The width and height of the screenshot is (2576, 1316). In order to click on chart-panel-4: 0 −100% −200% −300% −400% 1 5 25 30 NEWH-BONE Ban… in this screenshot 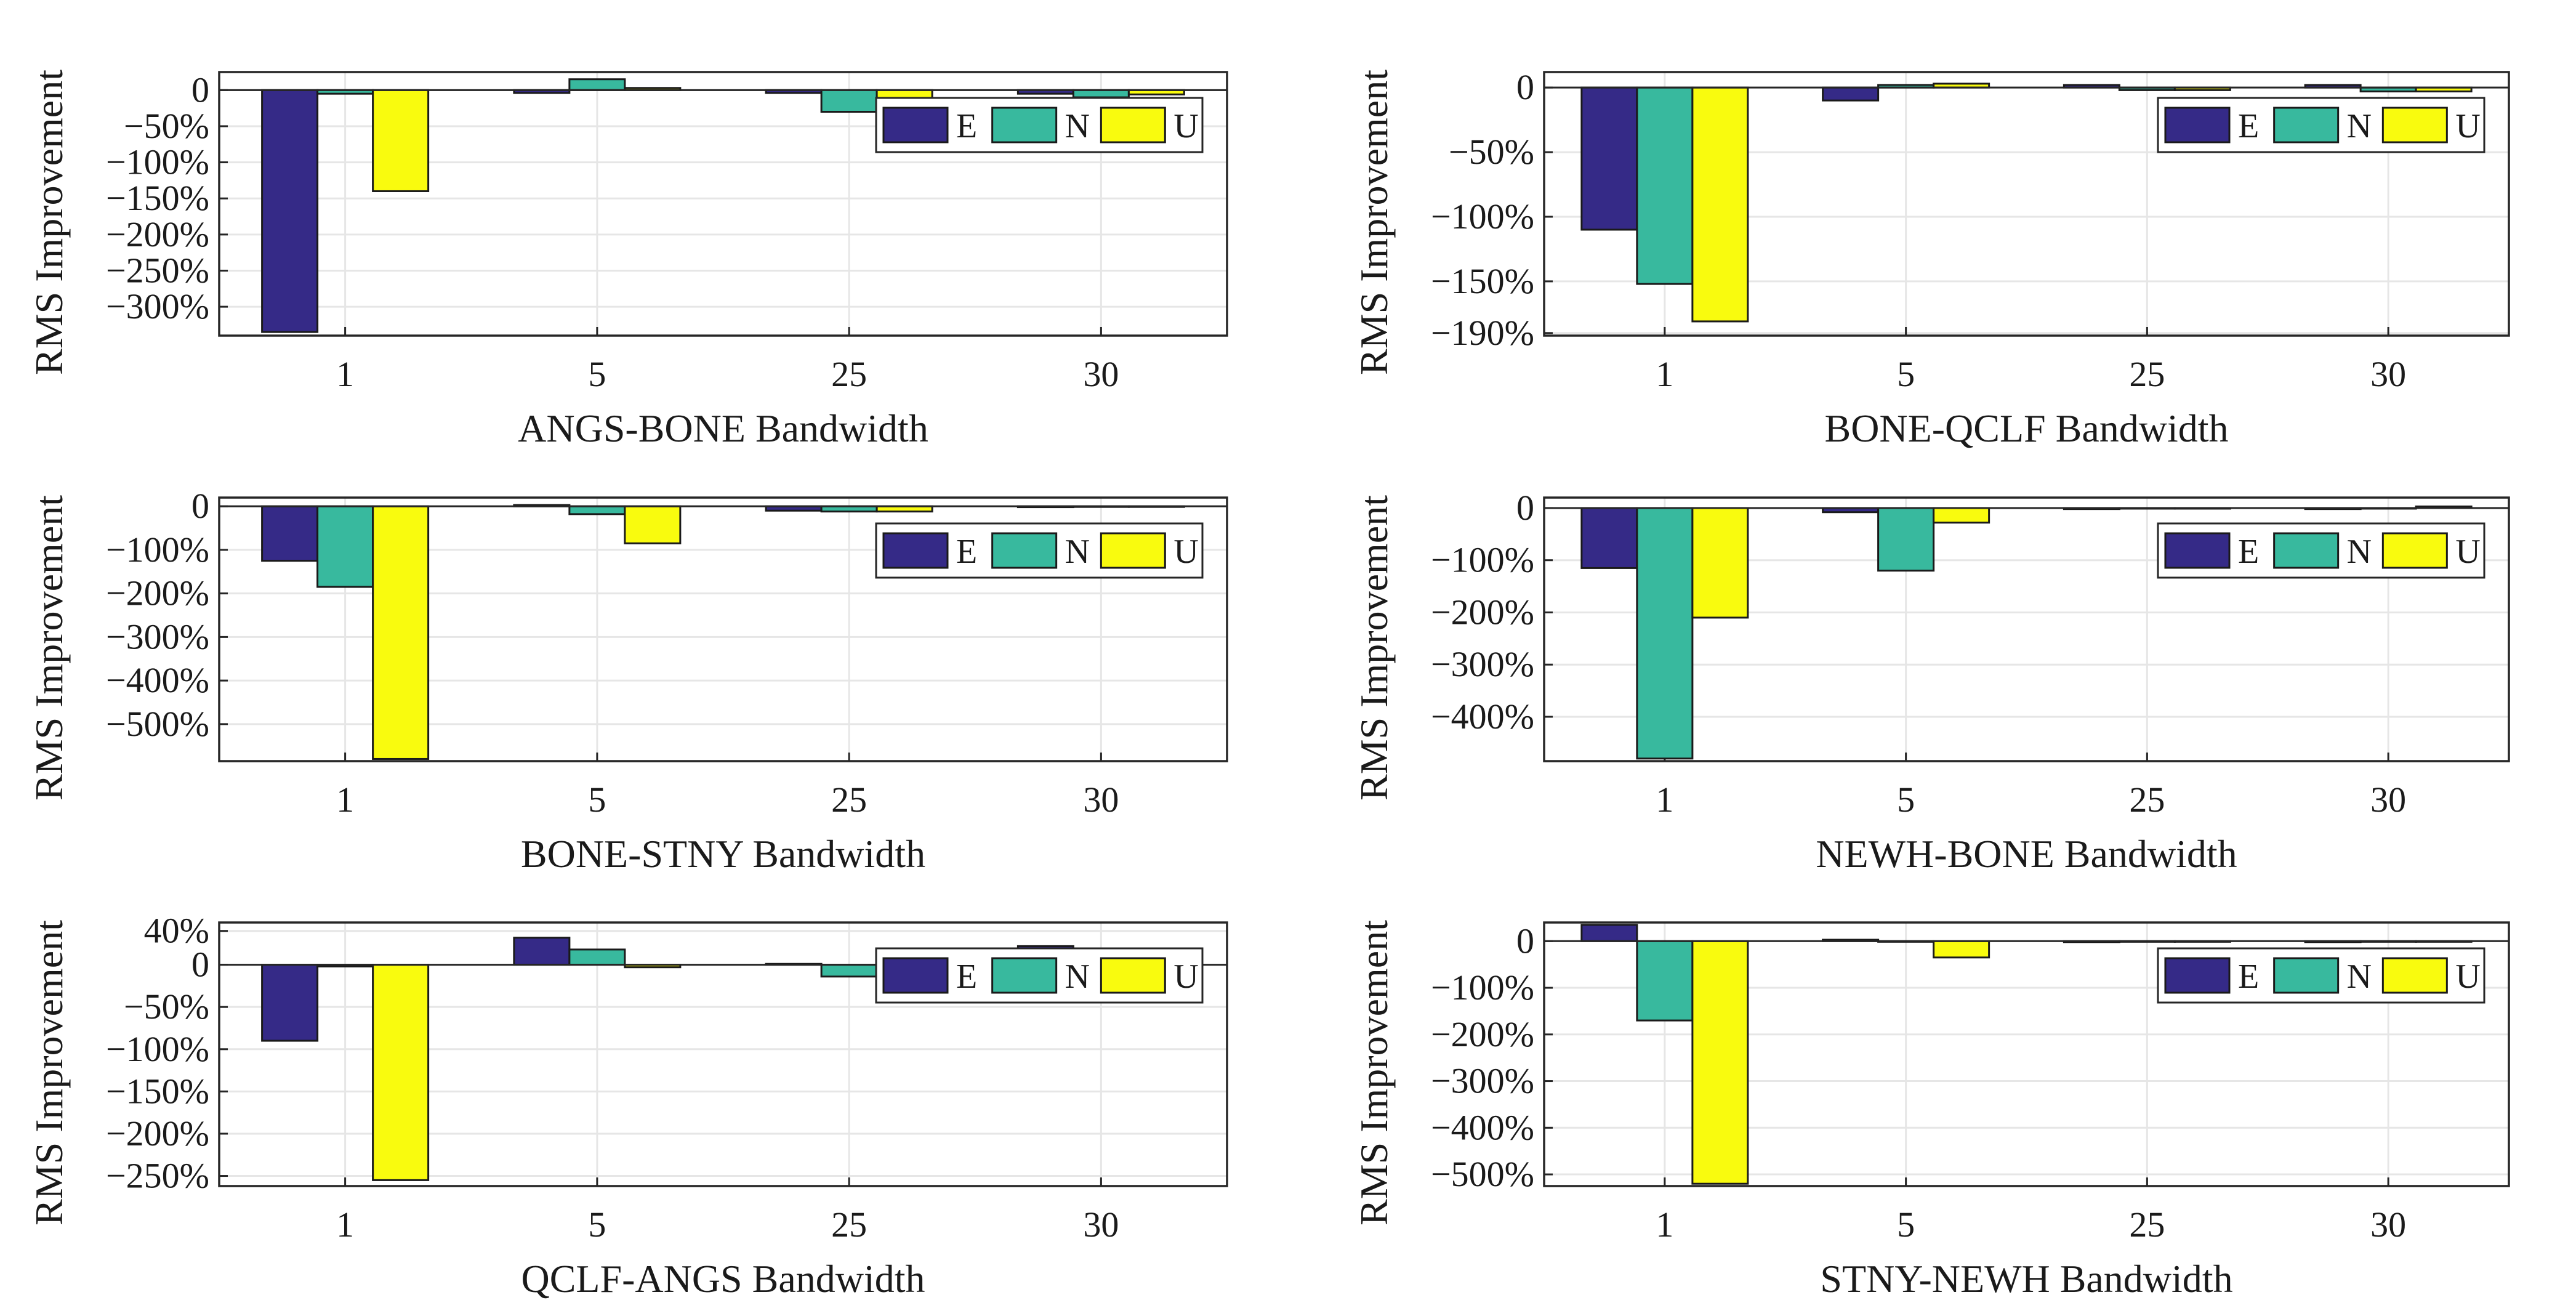, I will do `click(1931, 682)`.